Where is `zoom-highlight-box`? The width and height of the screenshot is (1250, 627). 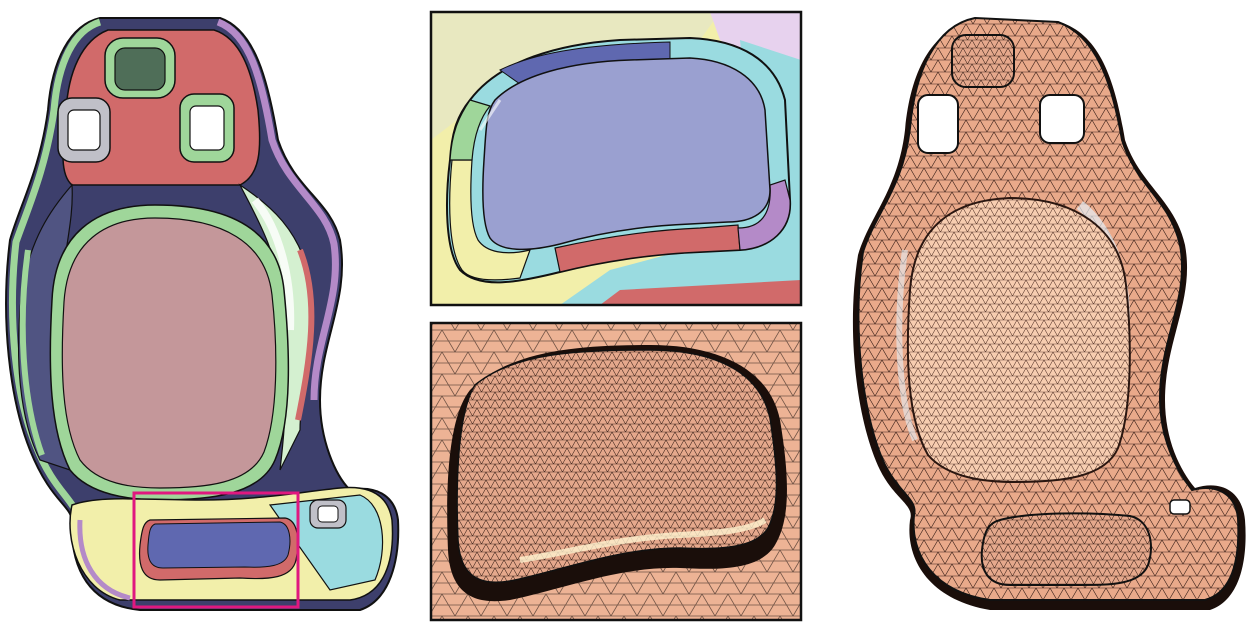 zoom-highlight-box is located at coordinates (216, 550).